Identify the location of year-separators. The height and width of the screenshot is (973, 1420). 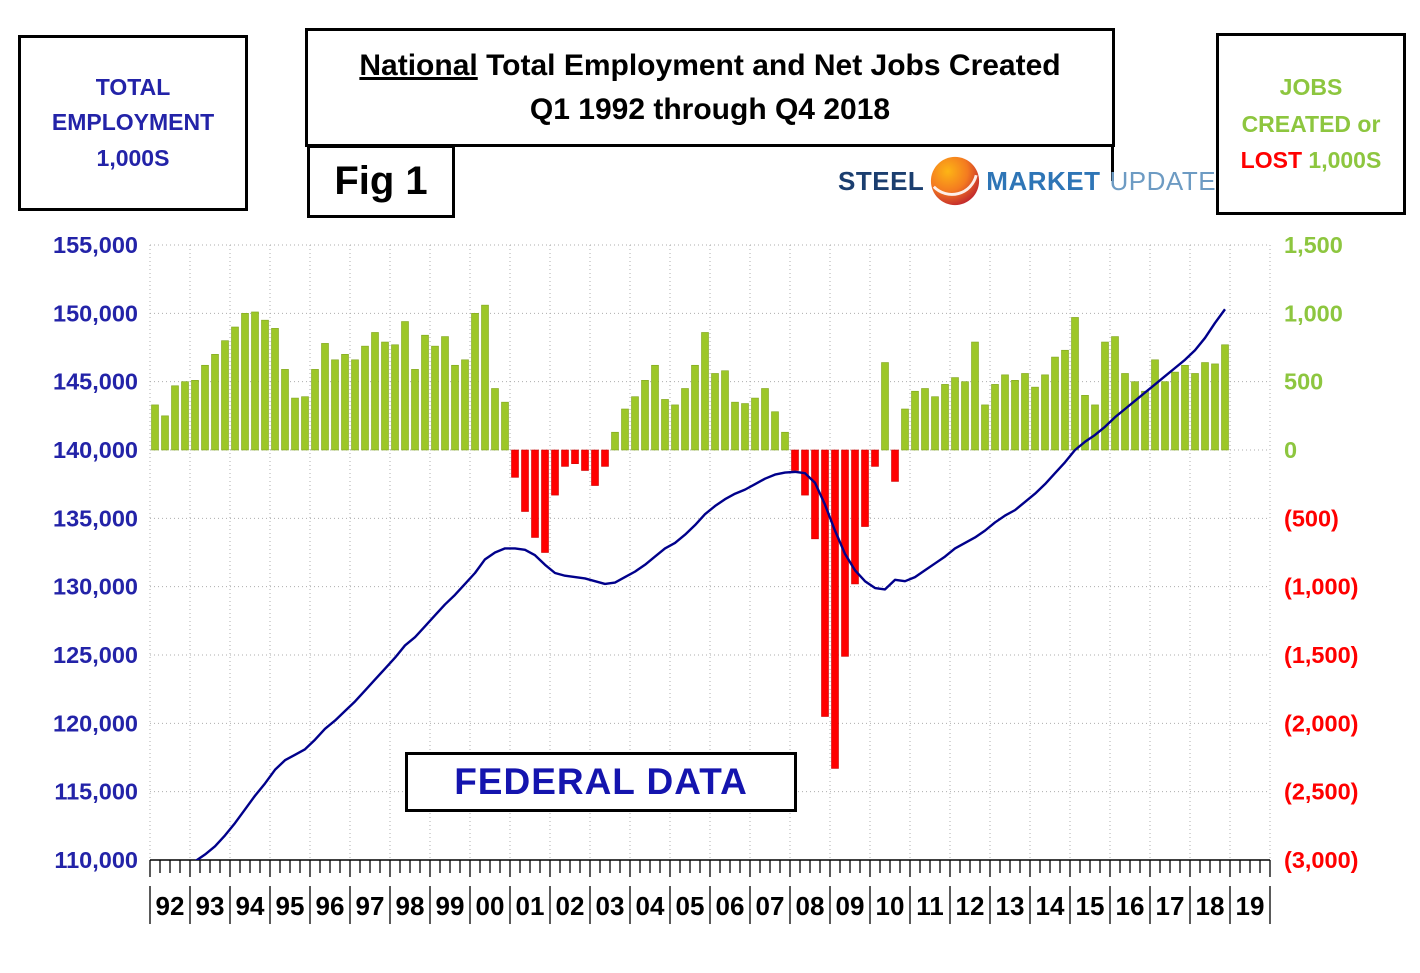
(710, 905).